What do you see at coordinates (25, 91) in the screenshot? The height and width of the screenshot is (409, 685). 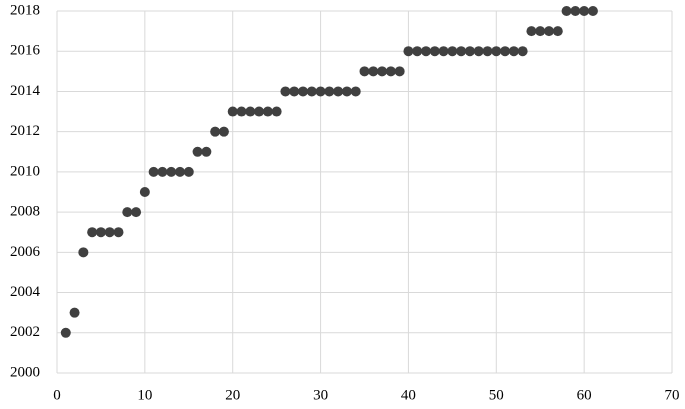 I see `y-tick-label: 2014` at bounding box center [25, 91].